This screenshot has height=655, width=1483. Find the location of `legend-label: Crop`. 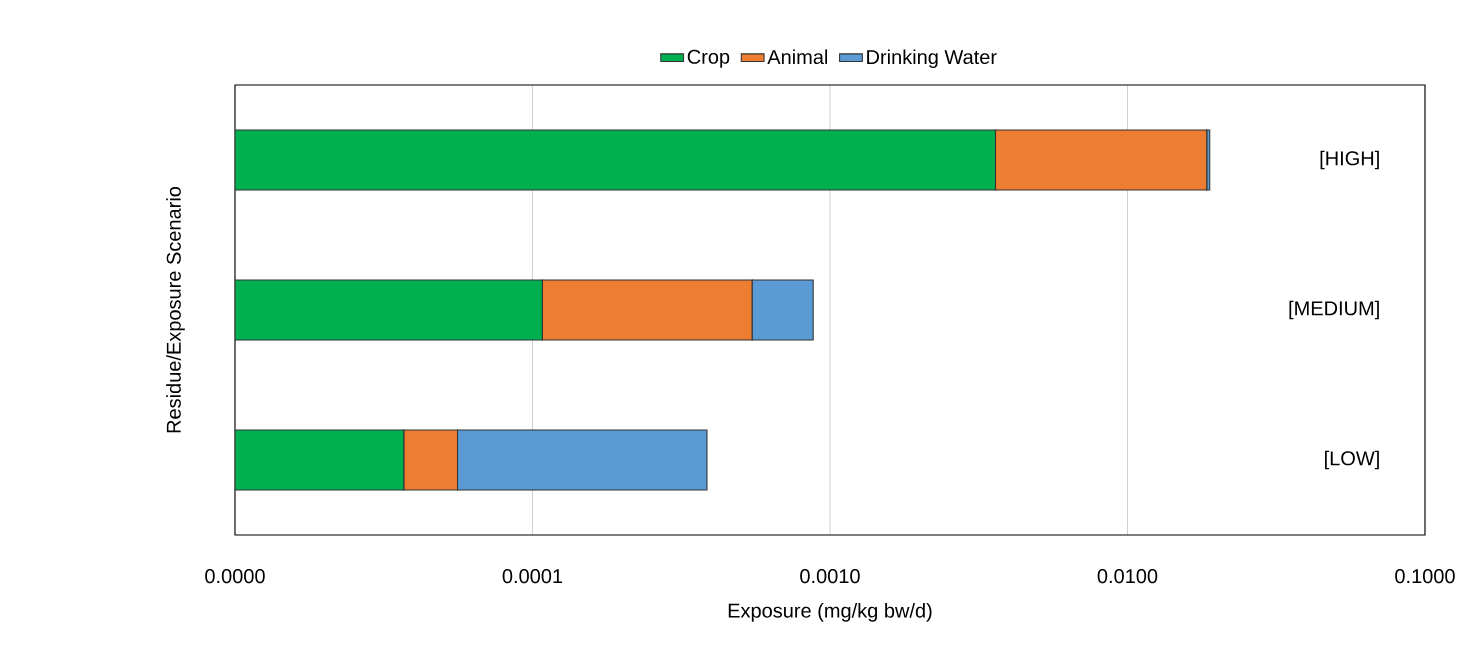

legend-label: Crop is located at coordinates (708, 58).